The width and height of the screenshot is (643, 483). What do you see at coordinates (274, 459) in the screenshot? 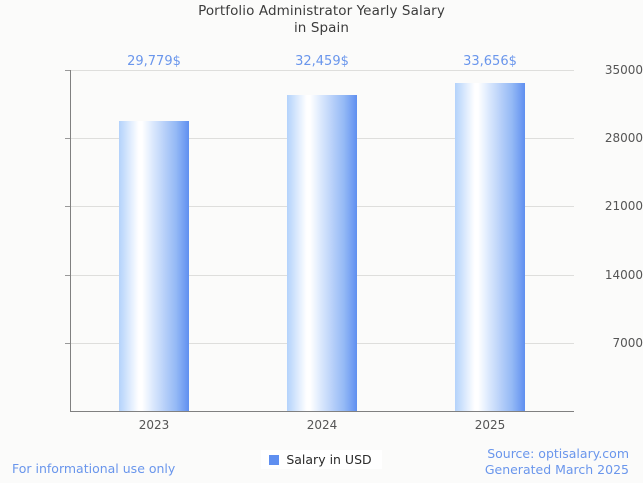
I see `legend-swatch-icon` at bounding box center [274, 459].